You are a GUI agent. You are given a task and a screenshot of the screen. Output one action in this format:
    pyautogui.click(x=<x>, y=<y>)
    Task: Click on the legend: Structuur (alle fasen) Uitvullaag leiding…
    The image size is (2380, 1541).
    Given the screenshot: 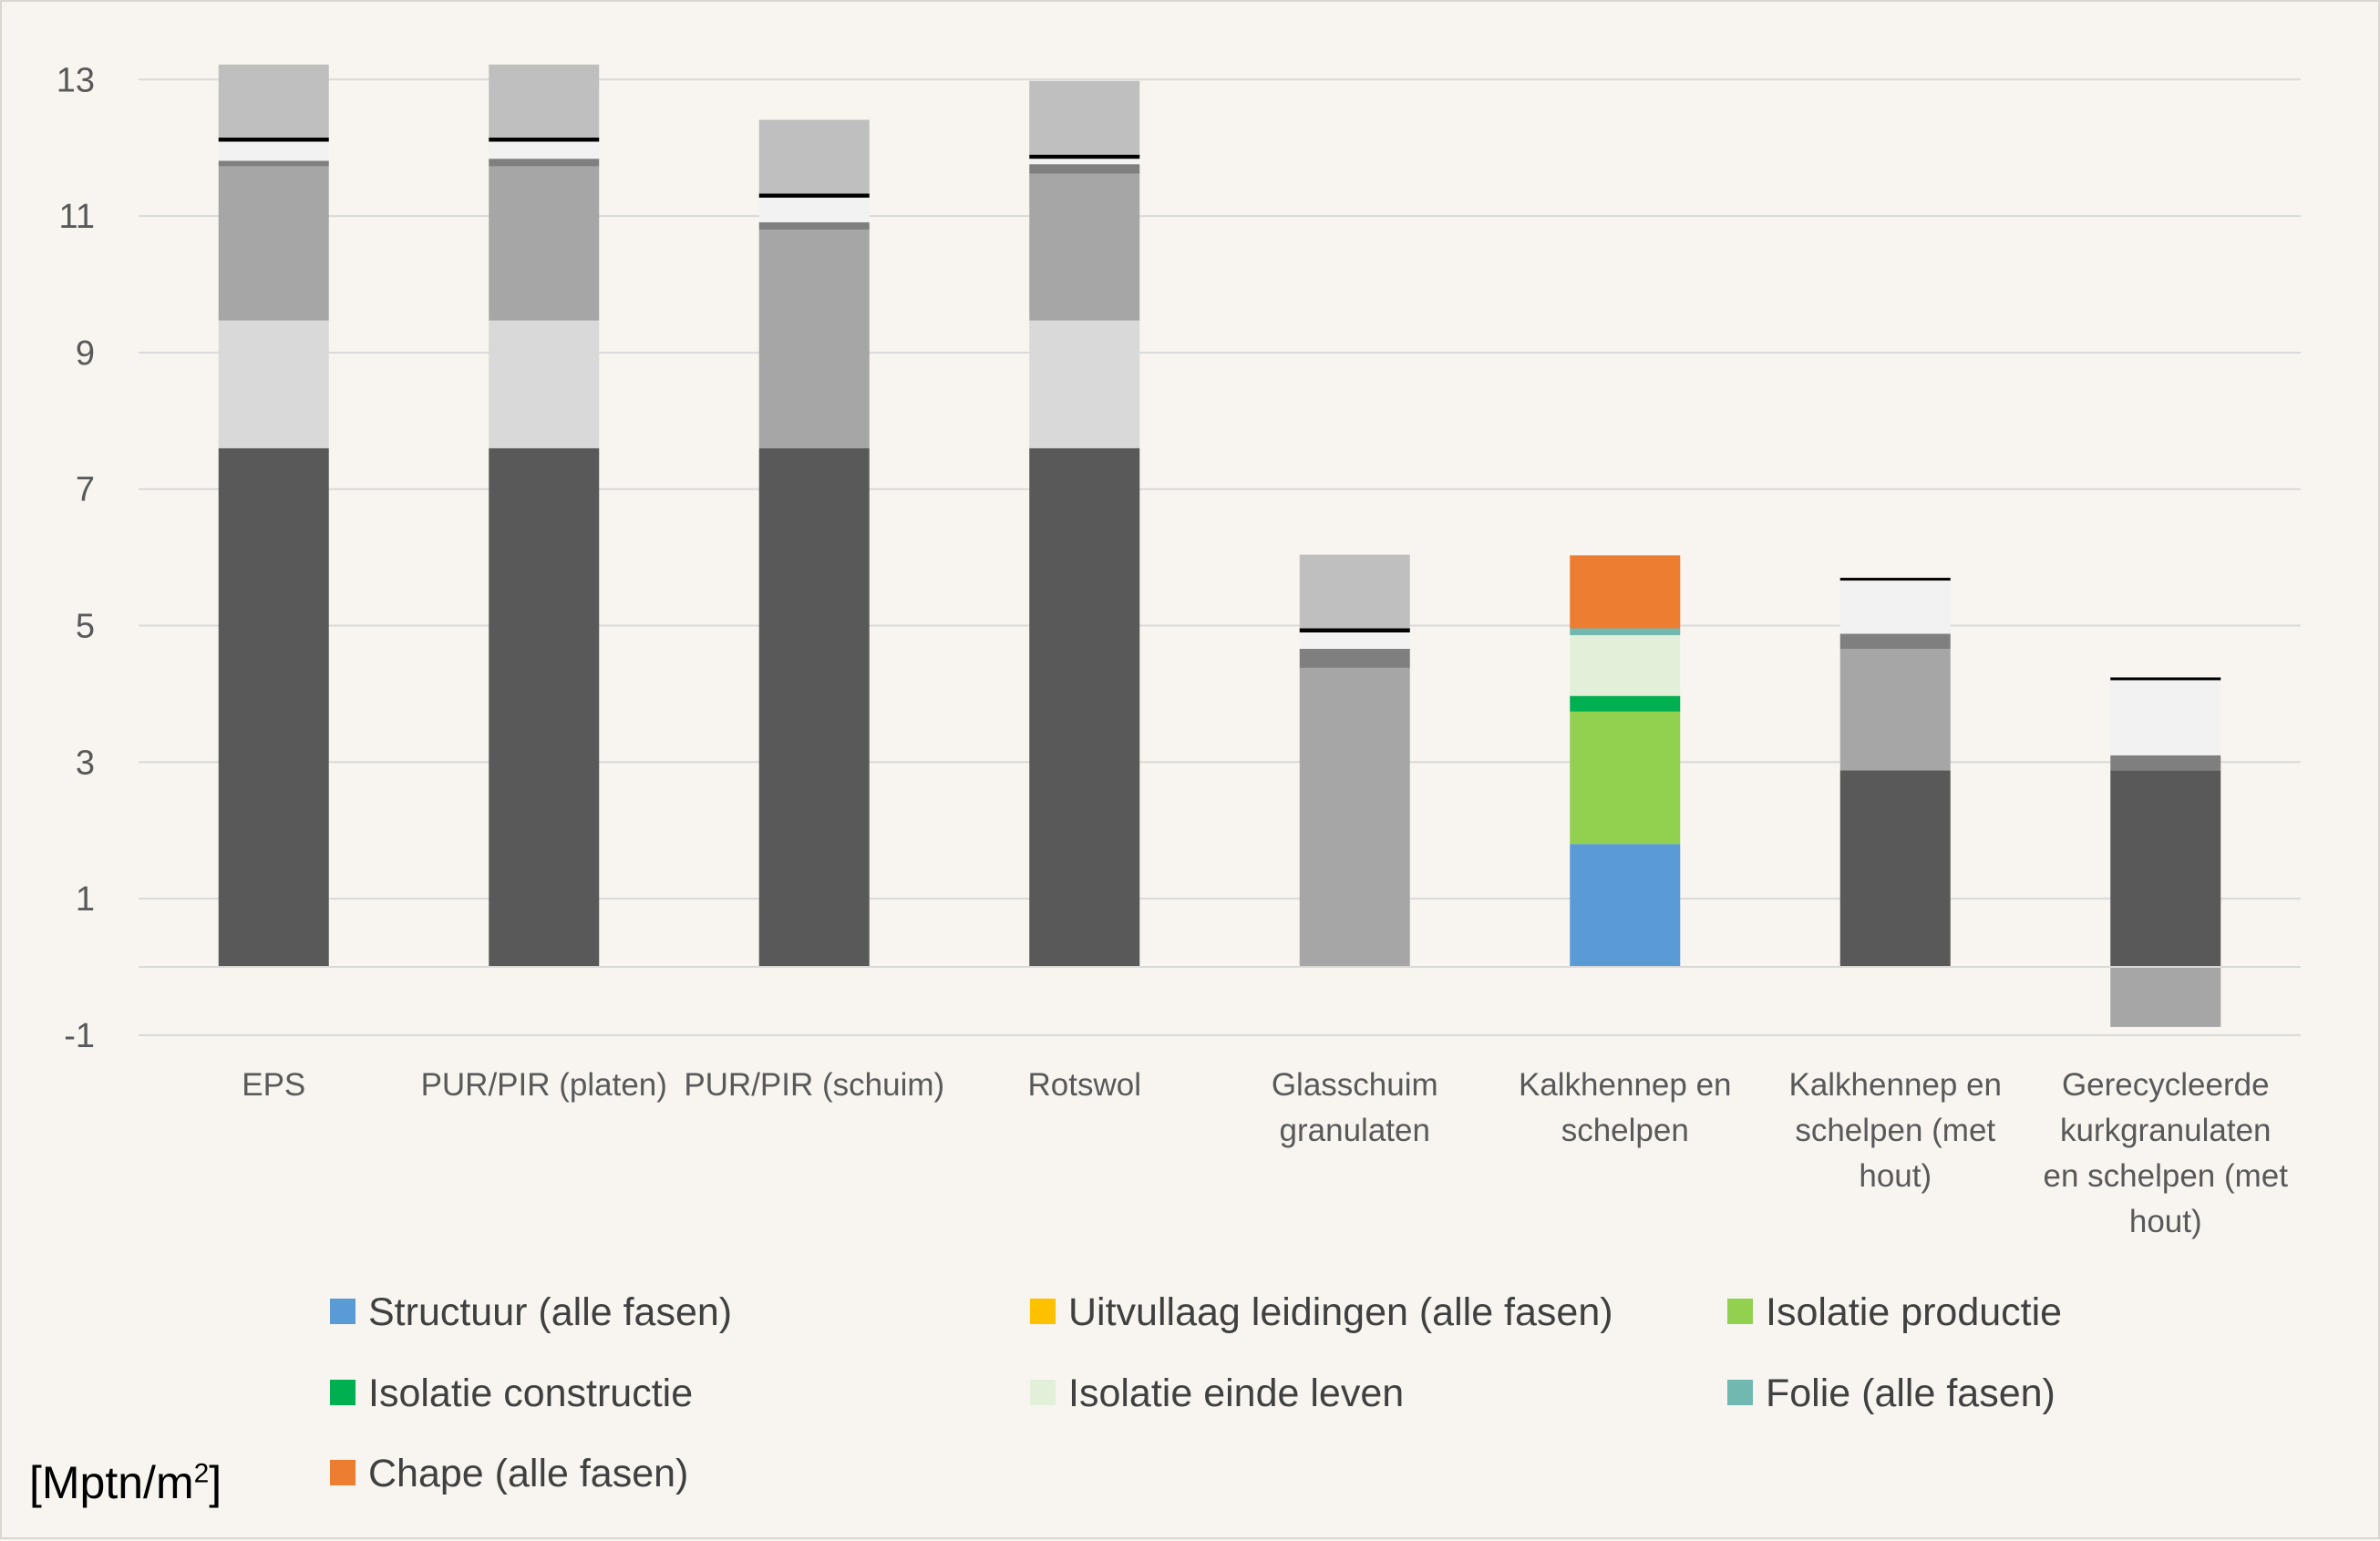 What is the action you would take?
    pyautogui.click(x=1196, y=1392)
    